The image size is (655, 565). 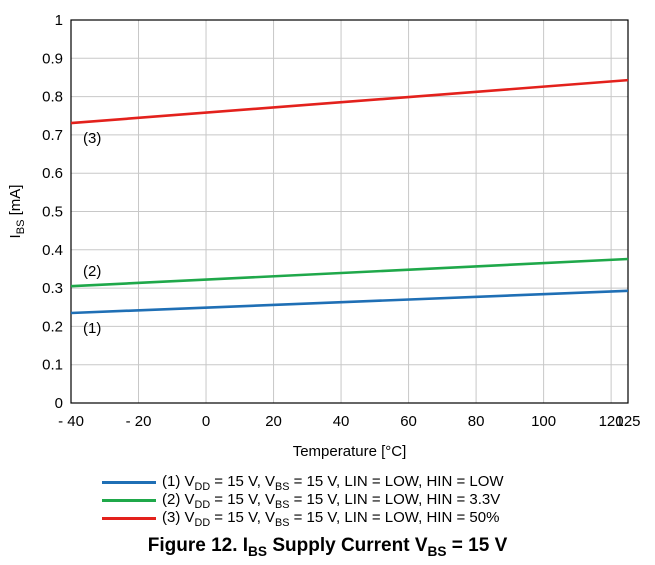 I want to click on y-axis-ticks: 0 0.1 0.2 0.3 0.4 0.5 0.6 0.7 0.8 0.9 1, so click(x=52, y=212).